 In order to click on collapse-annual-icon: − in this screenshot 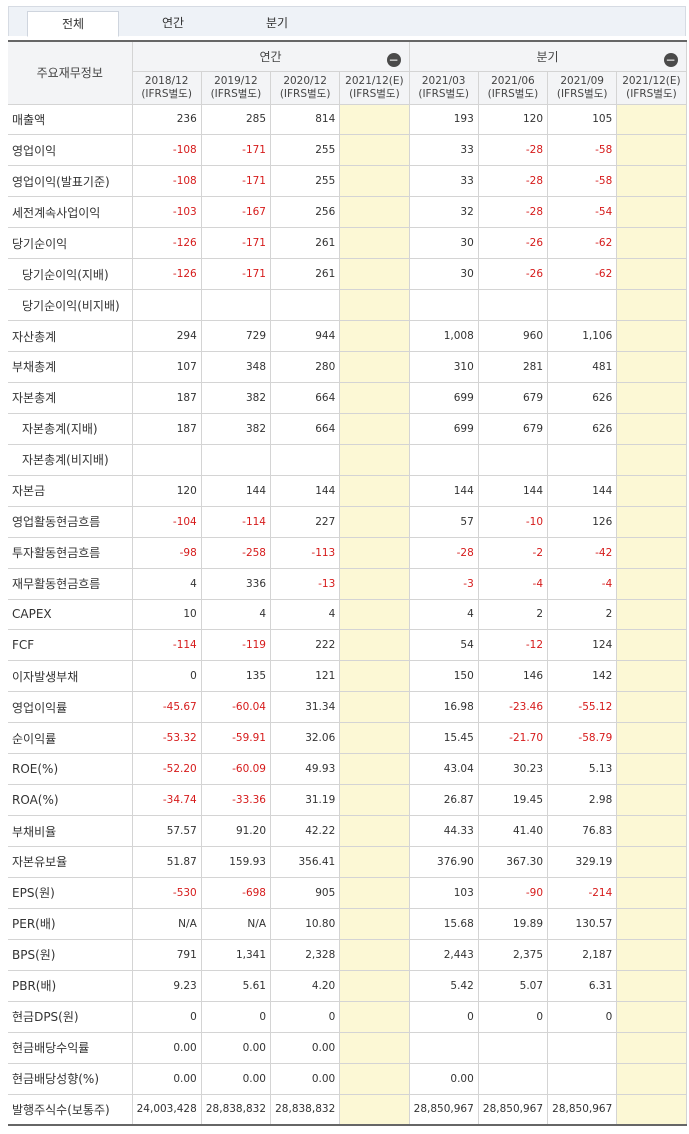, I will do `click(393, 60)`.